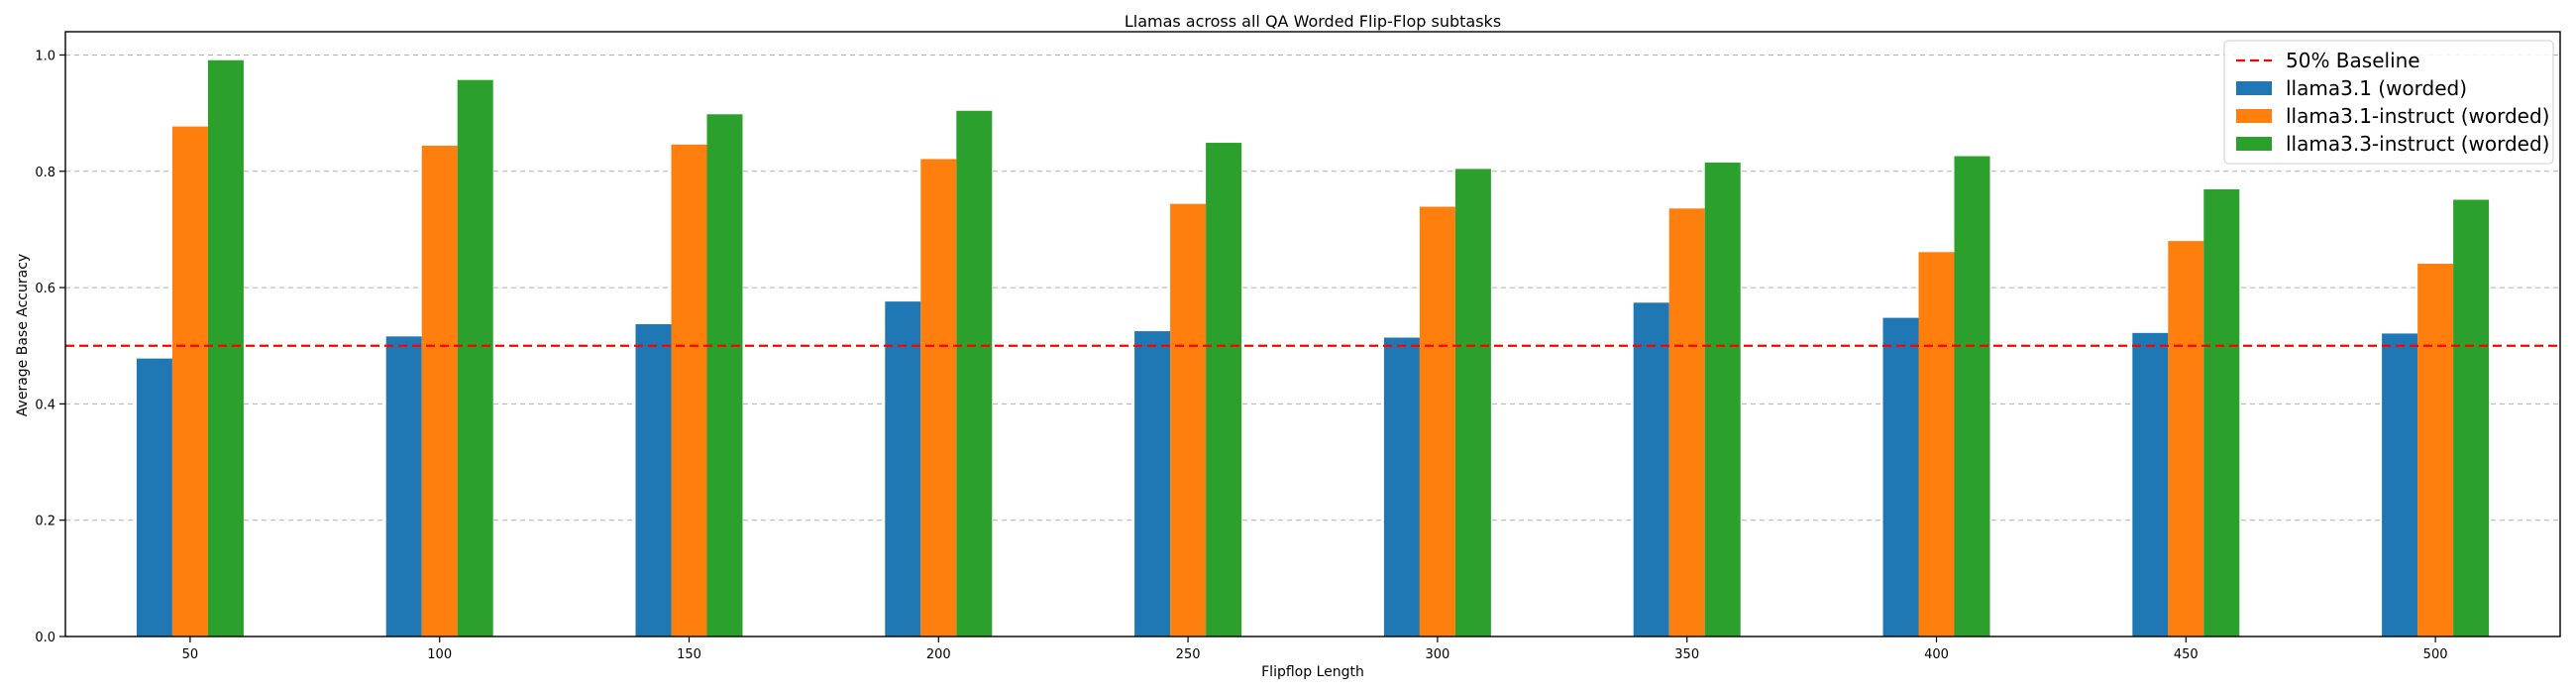  Describe the element at coordinates (45, 638) in the screenshot. I see `y-tick-label: 0.0` at that location.